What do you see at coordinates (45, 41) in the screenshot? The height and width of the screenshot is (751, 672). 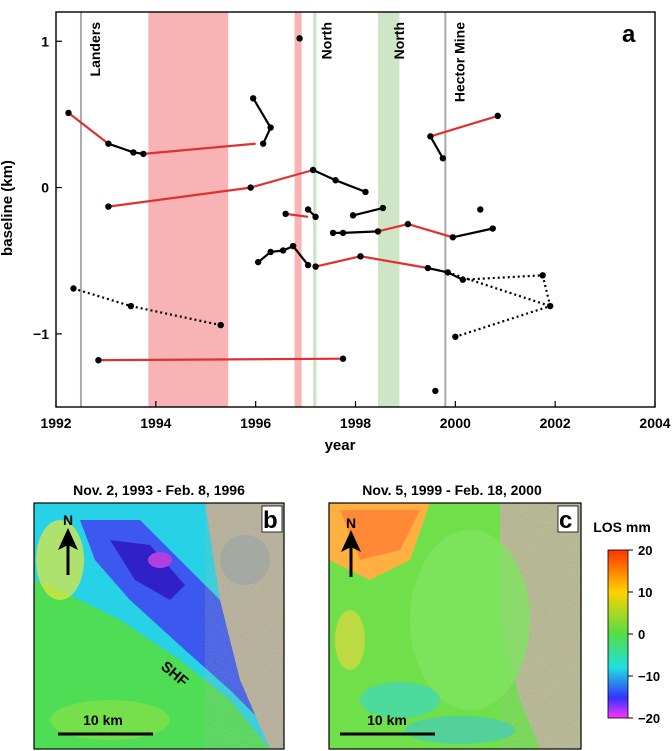 I see `y-tick-label: 1` at bounding box center [45, 41].